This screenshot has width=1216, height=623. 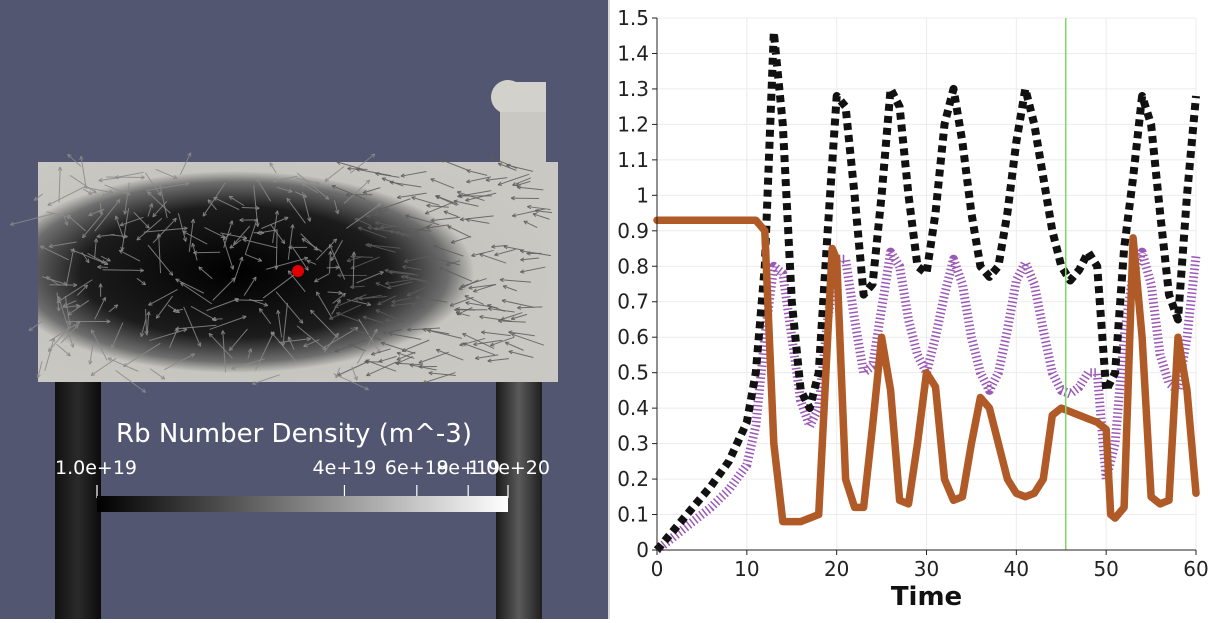 What do you see at coordinates (633, 515) in the screenshot?
I see `y-tick-label: 0.1` at bounding box center [633, 515].